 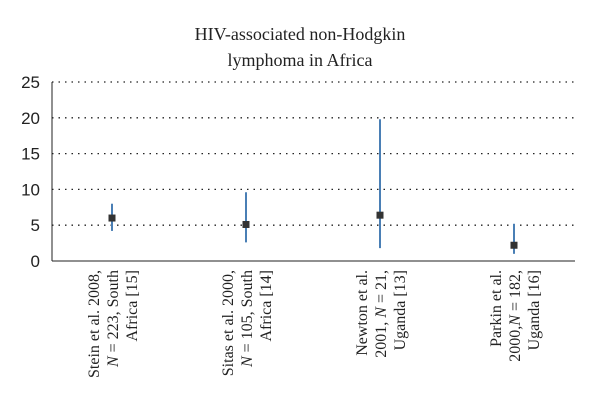 I want to click on y-tick-label-5: 5, so click(x=35, y=225).